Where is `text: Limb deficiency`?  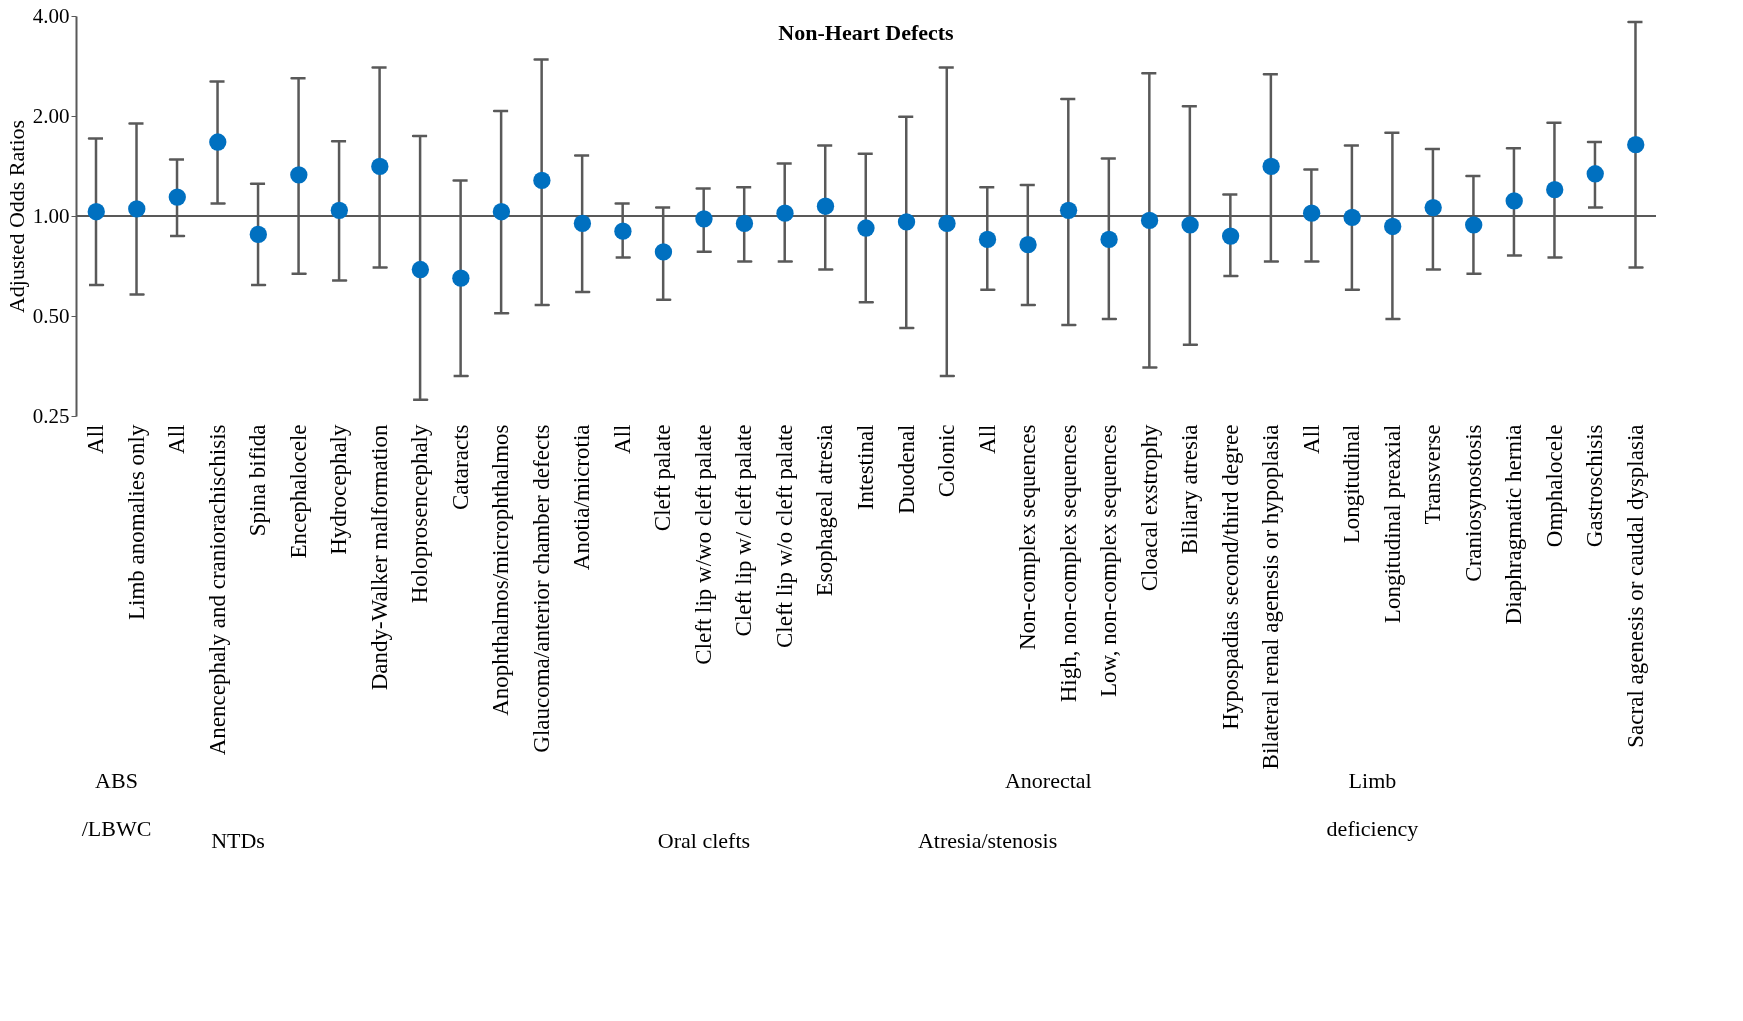 text: Limb deficiency is located at coordinates (1372, 804).